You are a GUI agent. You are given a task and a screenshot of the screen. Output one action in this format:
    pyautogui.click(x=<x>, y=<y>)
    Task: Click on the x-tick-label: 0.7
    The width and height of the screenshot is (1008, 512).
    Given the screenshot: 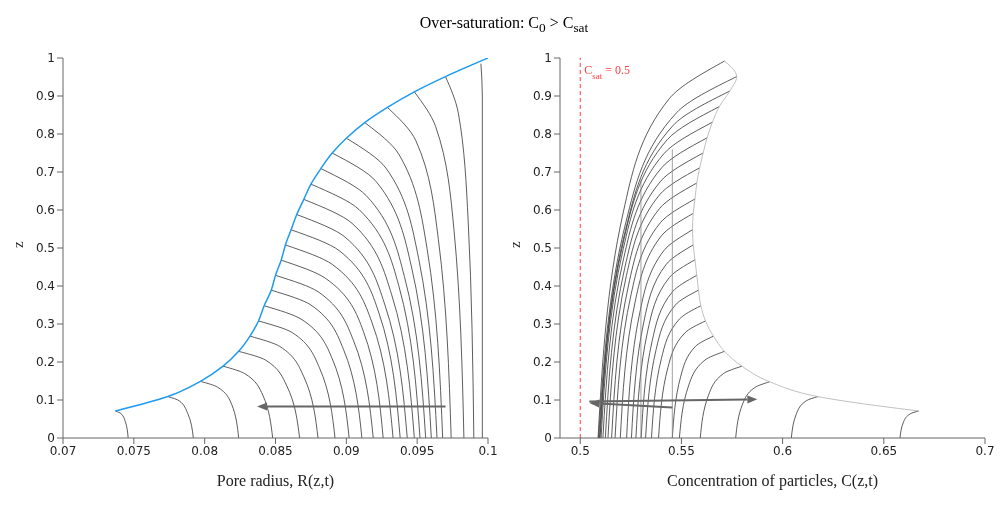 What is the action you would take?
    pyautogui.click(x=985, y=450)
    